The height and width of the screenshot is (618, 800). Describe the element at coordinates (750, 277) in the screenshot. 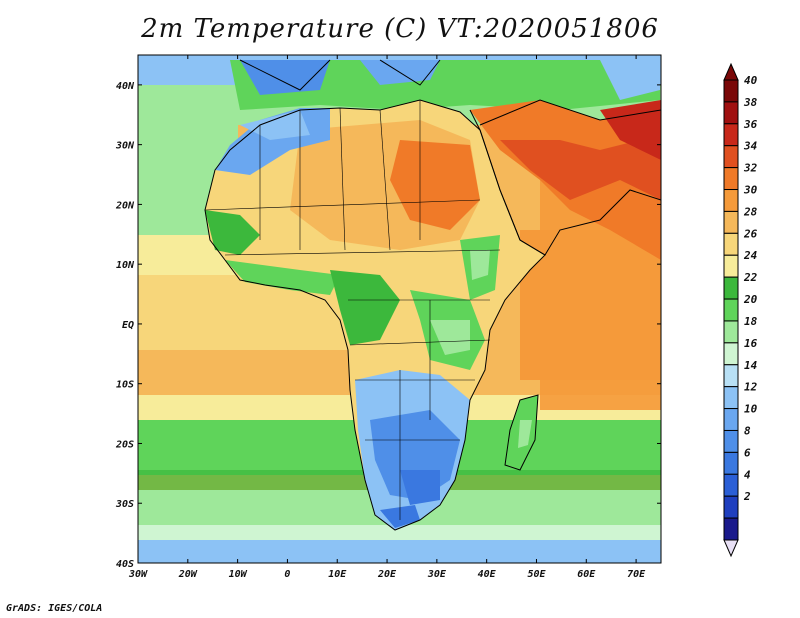

I see `colorbar-label: 22` at that location.